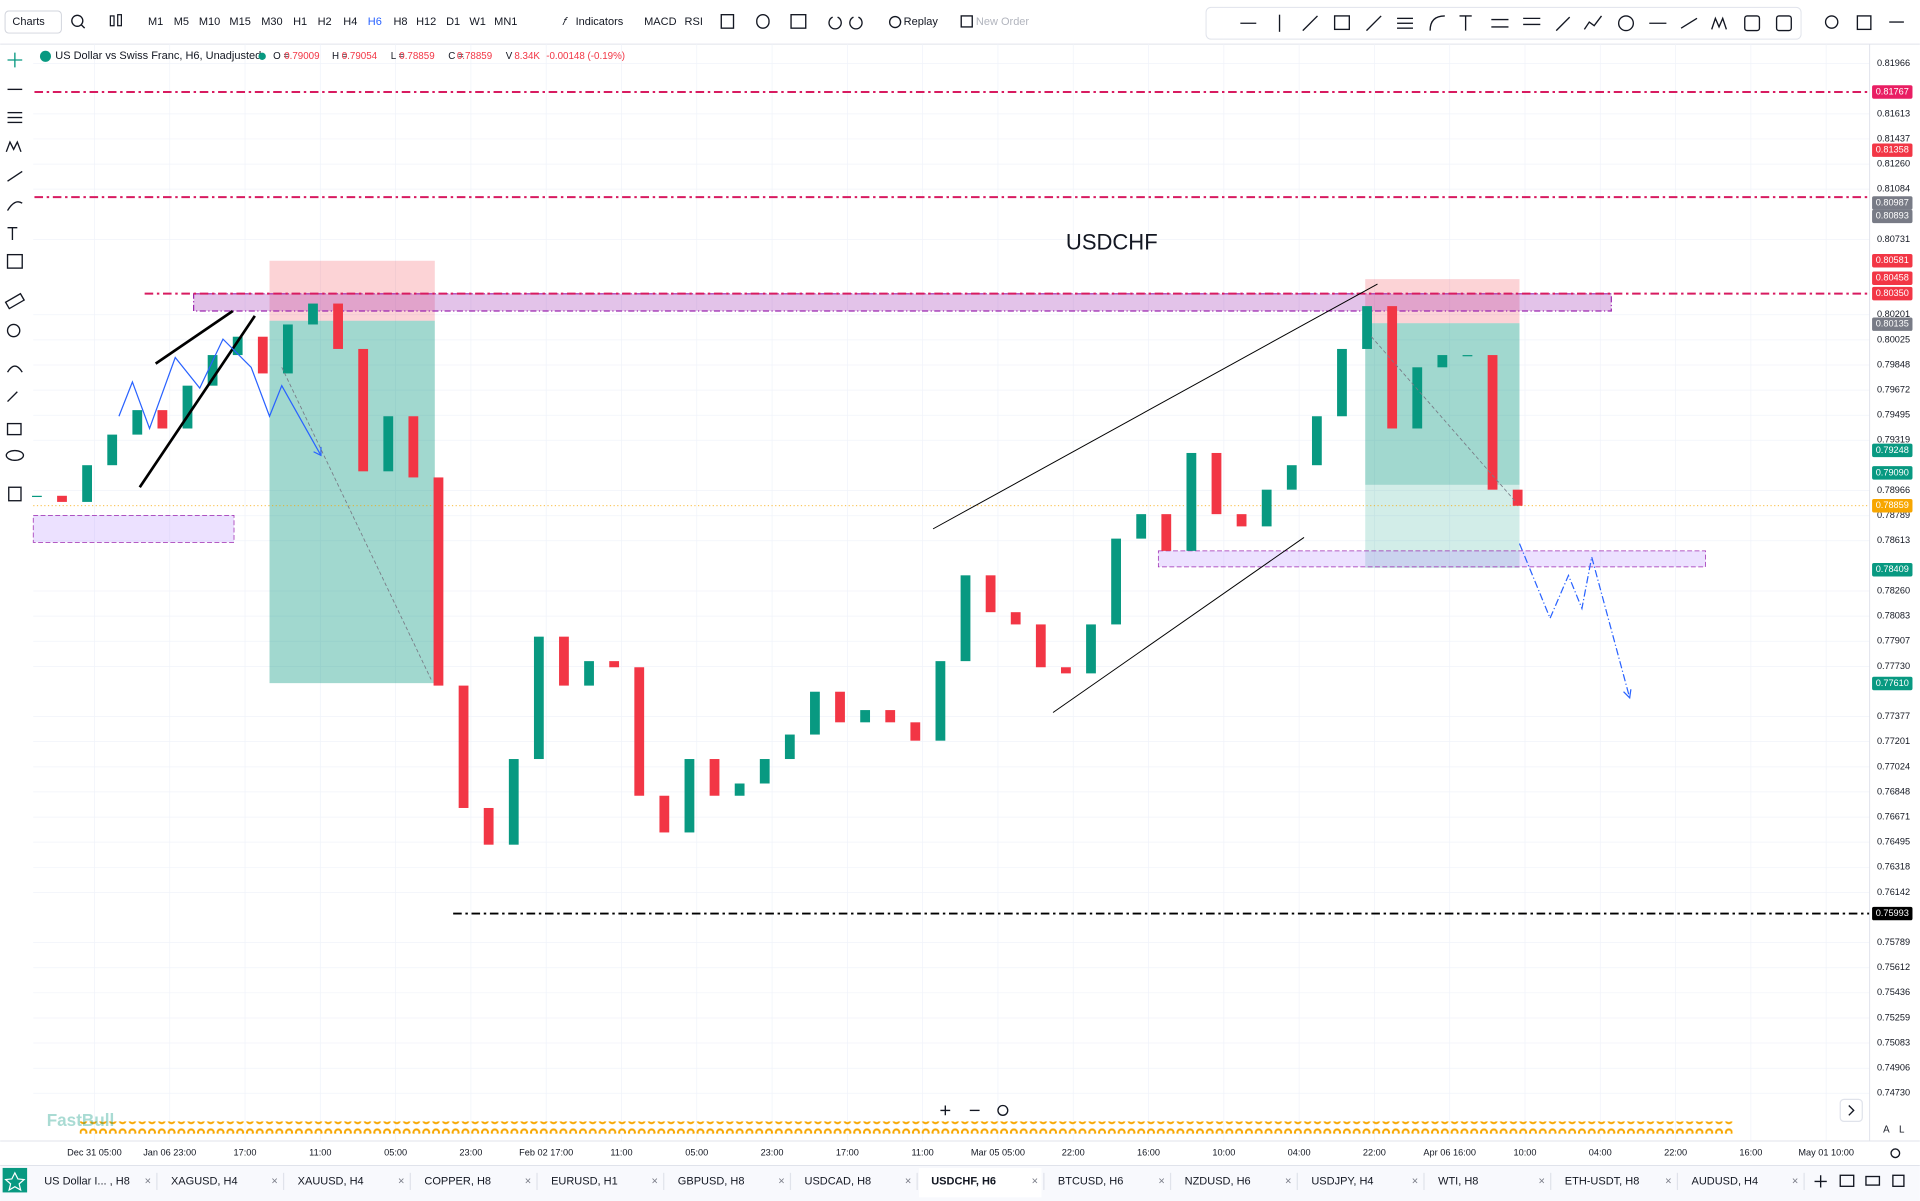  I want to click on timeframe-button: H1, so click(300, 22).